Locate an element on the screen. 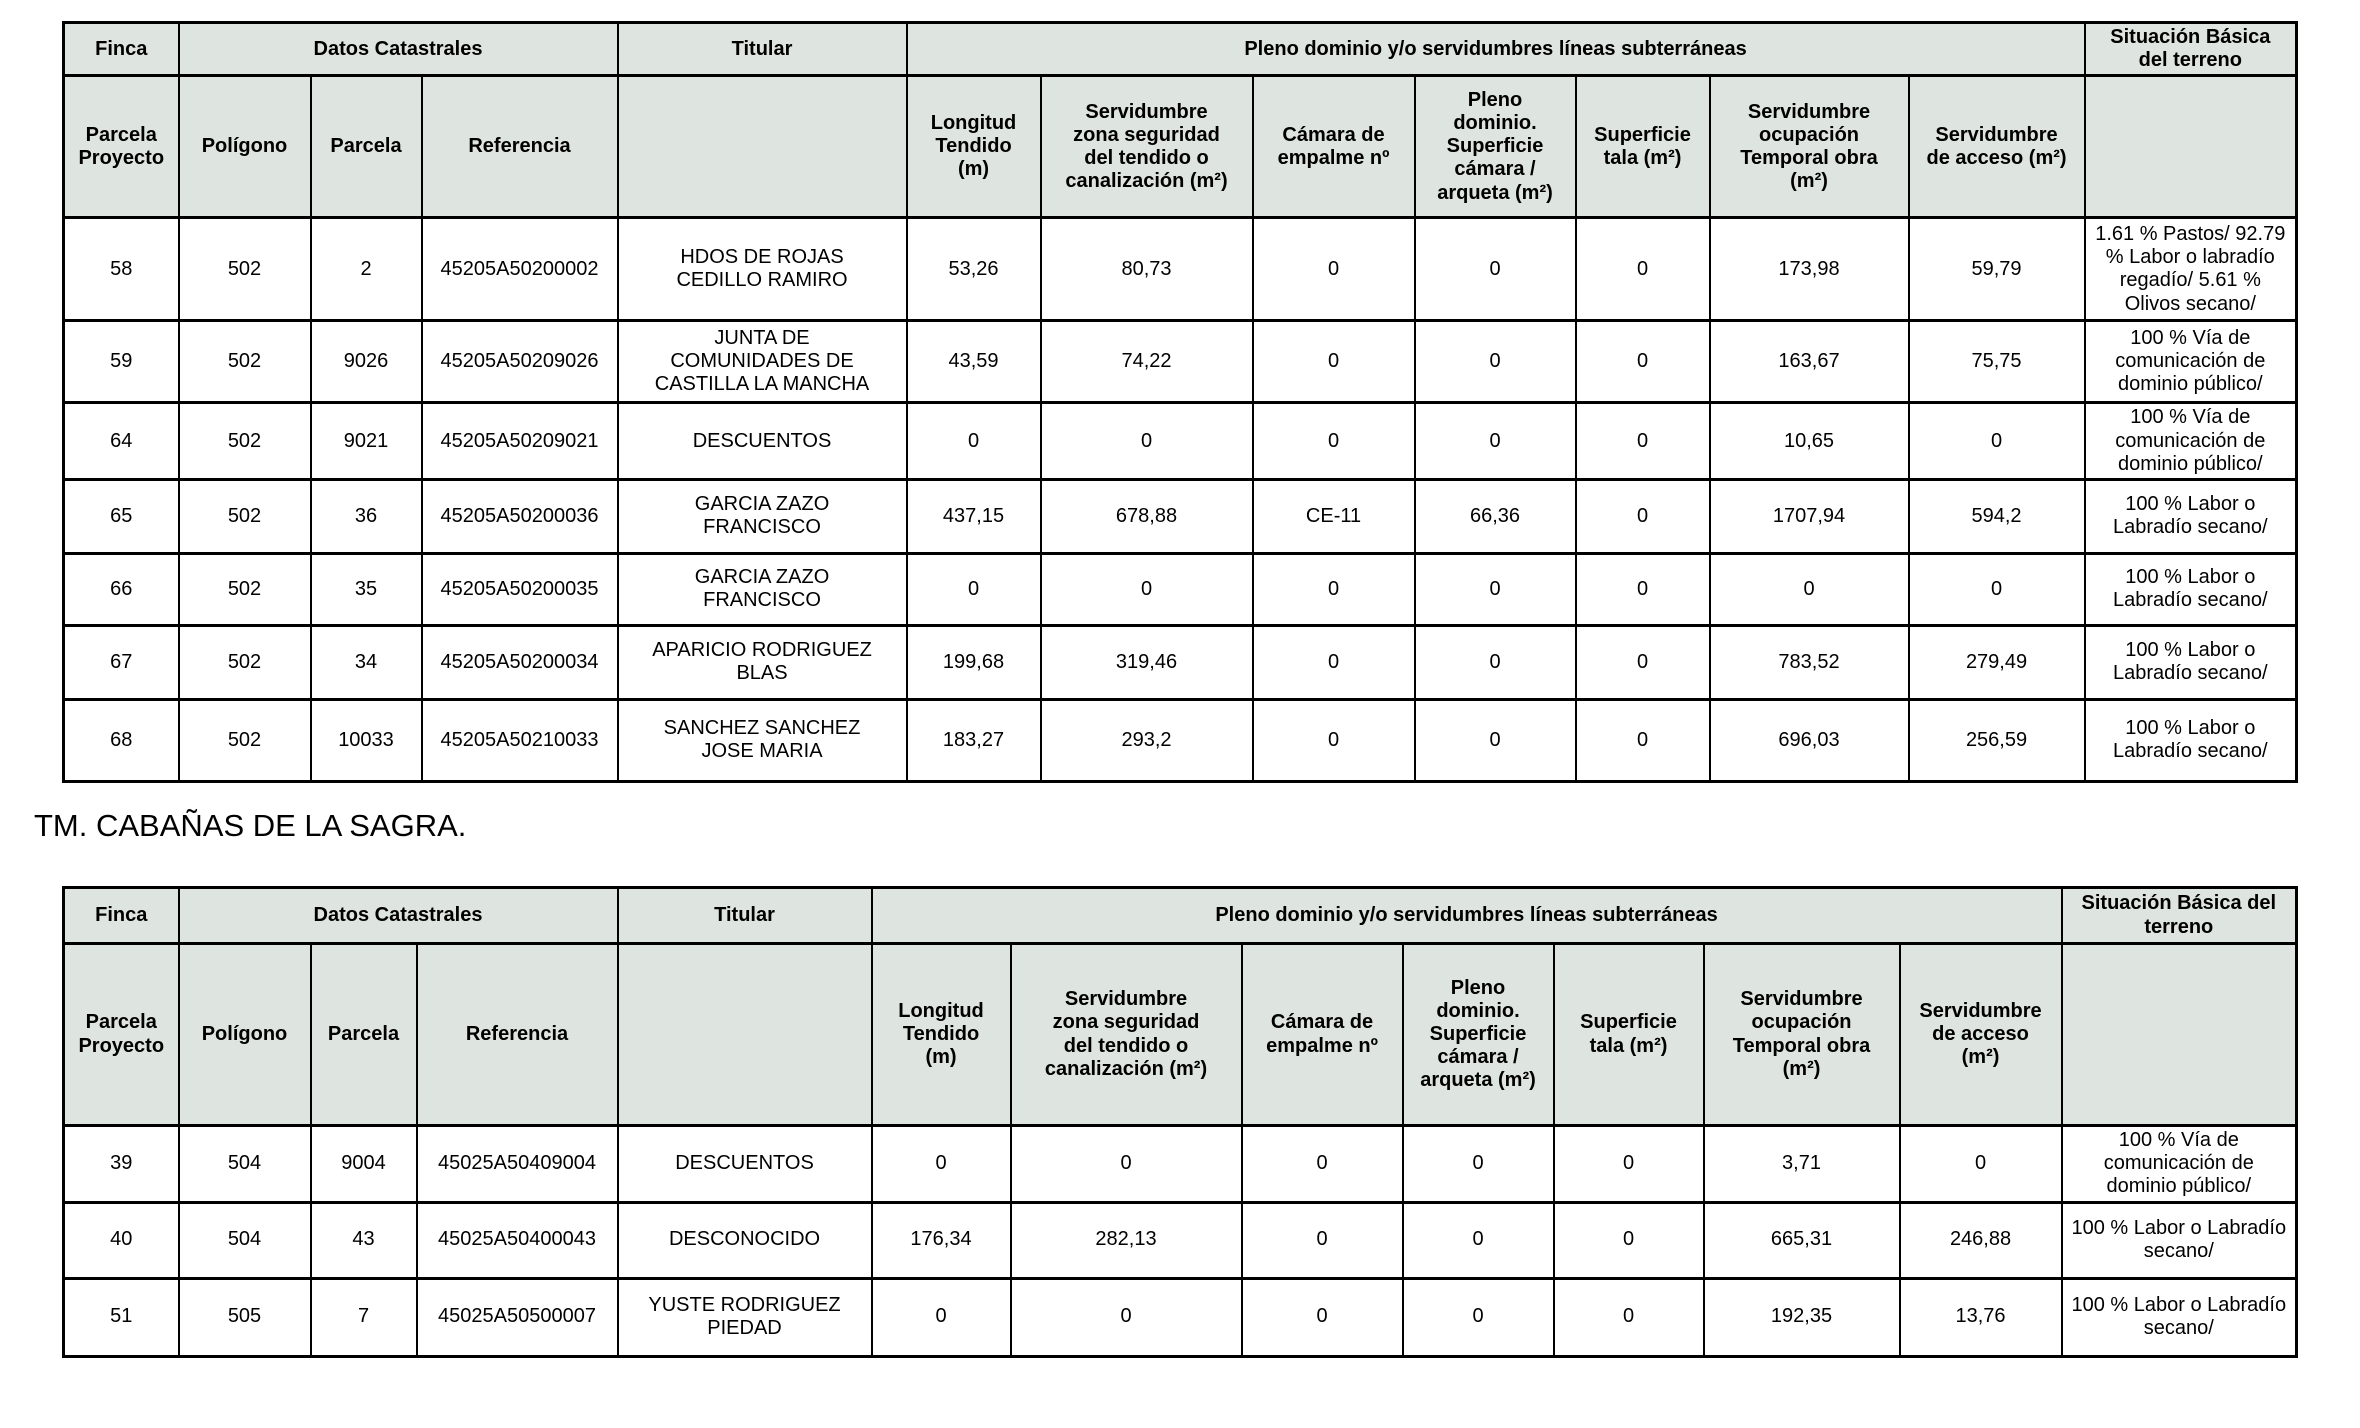 Image resolution: width=2360 pixels, height=1428 pixels. cell-acceso: 594,2 is located at coordinates (1996, 516).